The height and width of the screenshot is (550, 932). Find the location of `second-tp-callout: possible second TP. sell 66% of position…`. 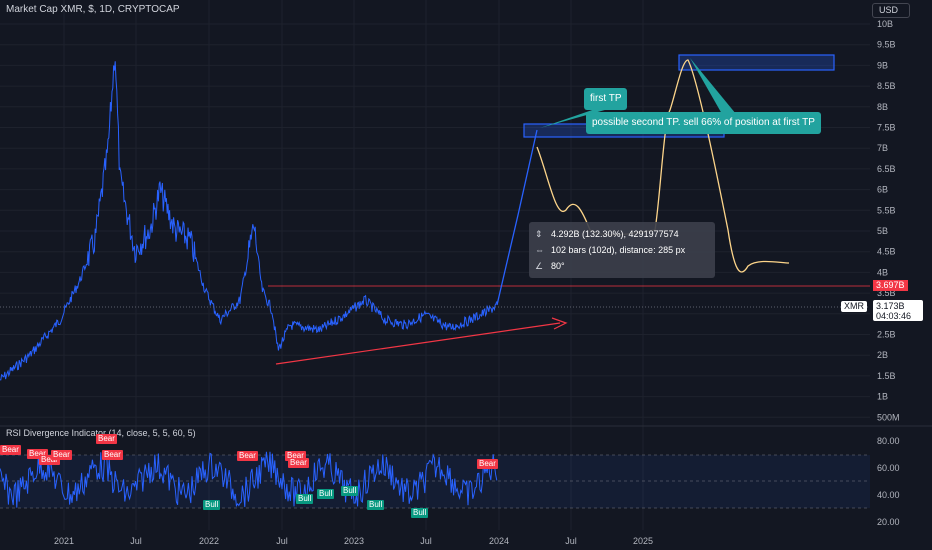

second-tp-callout: possible second TP. sell 66% of position… is located at coordinates (703, 123).